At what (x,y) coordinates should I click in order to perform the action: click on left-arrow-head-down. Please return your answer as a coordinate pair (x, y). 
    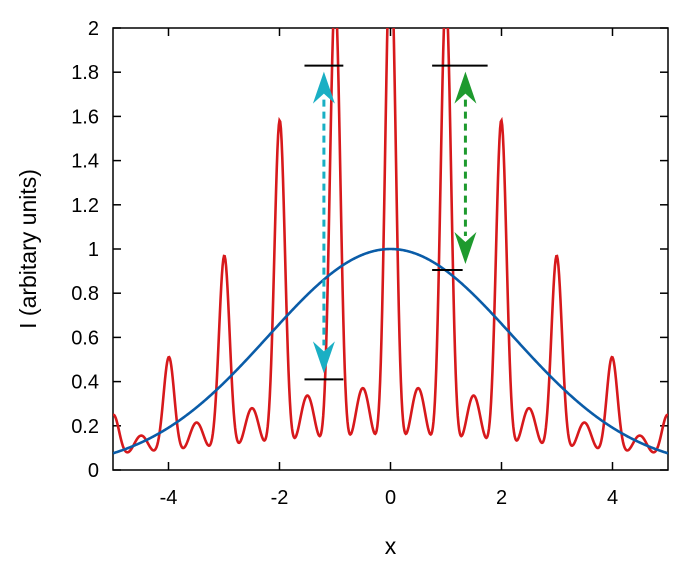
    Looking at the image, I should click on (323, 357).